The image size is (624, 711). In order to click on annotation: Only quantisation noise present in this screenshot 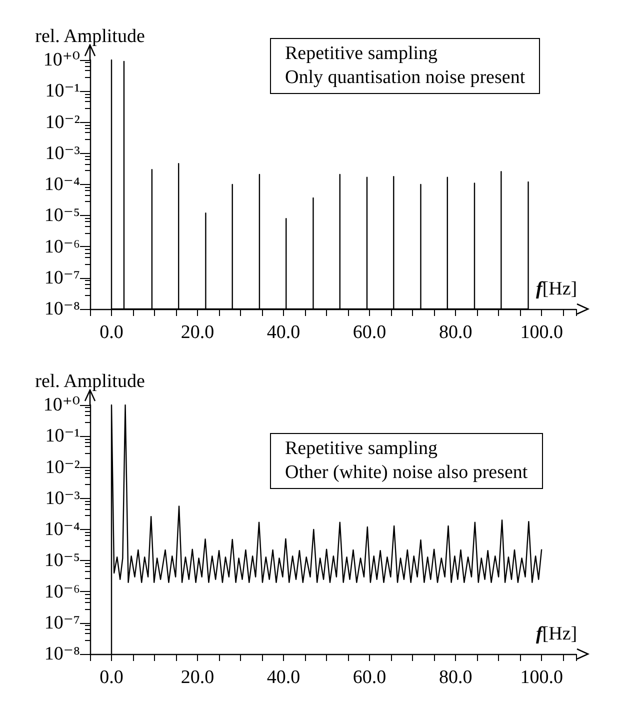, I will do `click(405, 78)`.